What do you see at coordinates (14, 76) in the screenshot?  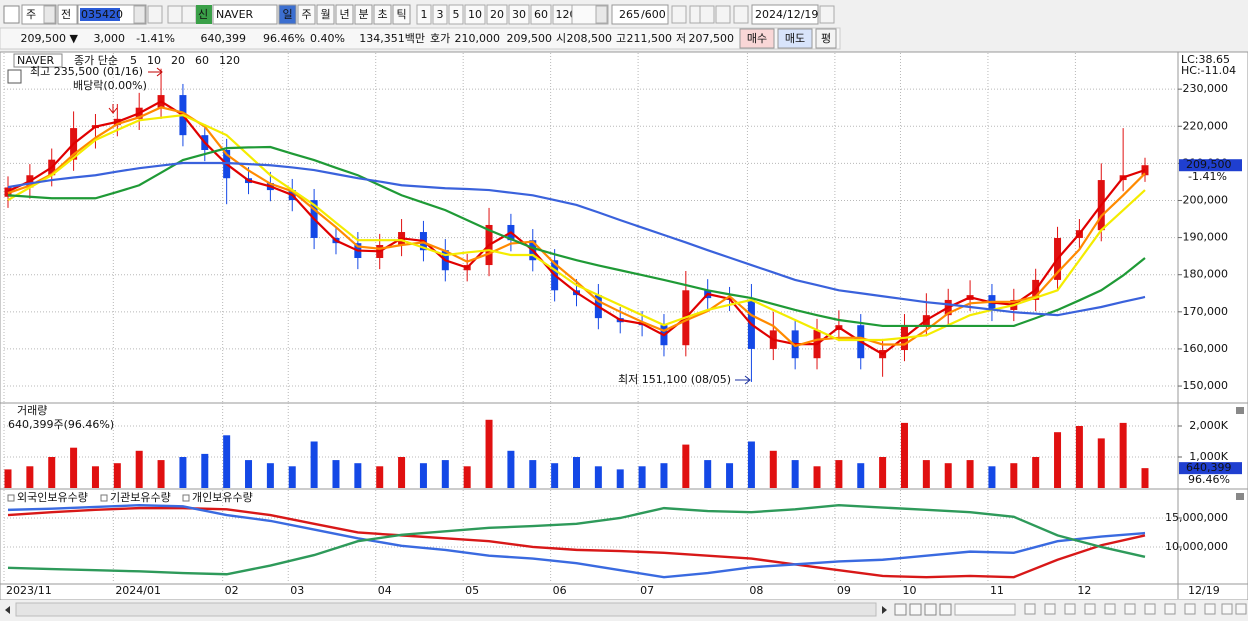 I see `table-icon` at bounding box center [14, 76].